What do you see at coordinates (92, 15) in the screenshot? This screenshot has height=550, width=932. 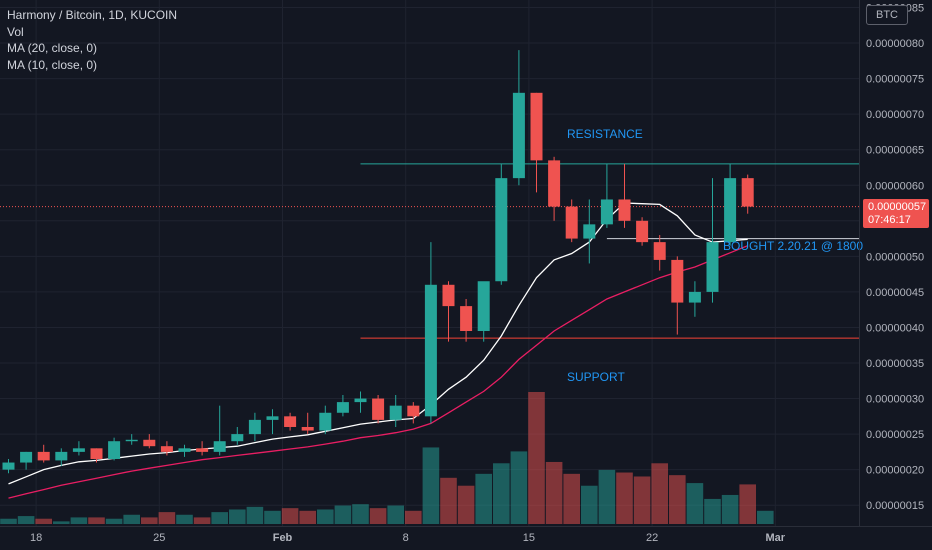 I see `symbol-title: Harmony / Bitcoin, 1D, KUCOIN` at bounding box center [92, 15].